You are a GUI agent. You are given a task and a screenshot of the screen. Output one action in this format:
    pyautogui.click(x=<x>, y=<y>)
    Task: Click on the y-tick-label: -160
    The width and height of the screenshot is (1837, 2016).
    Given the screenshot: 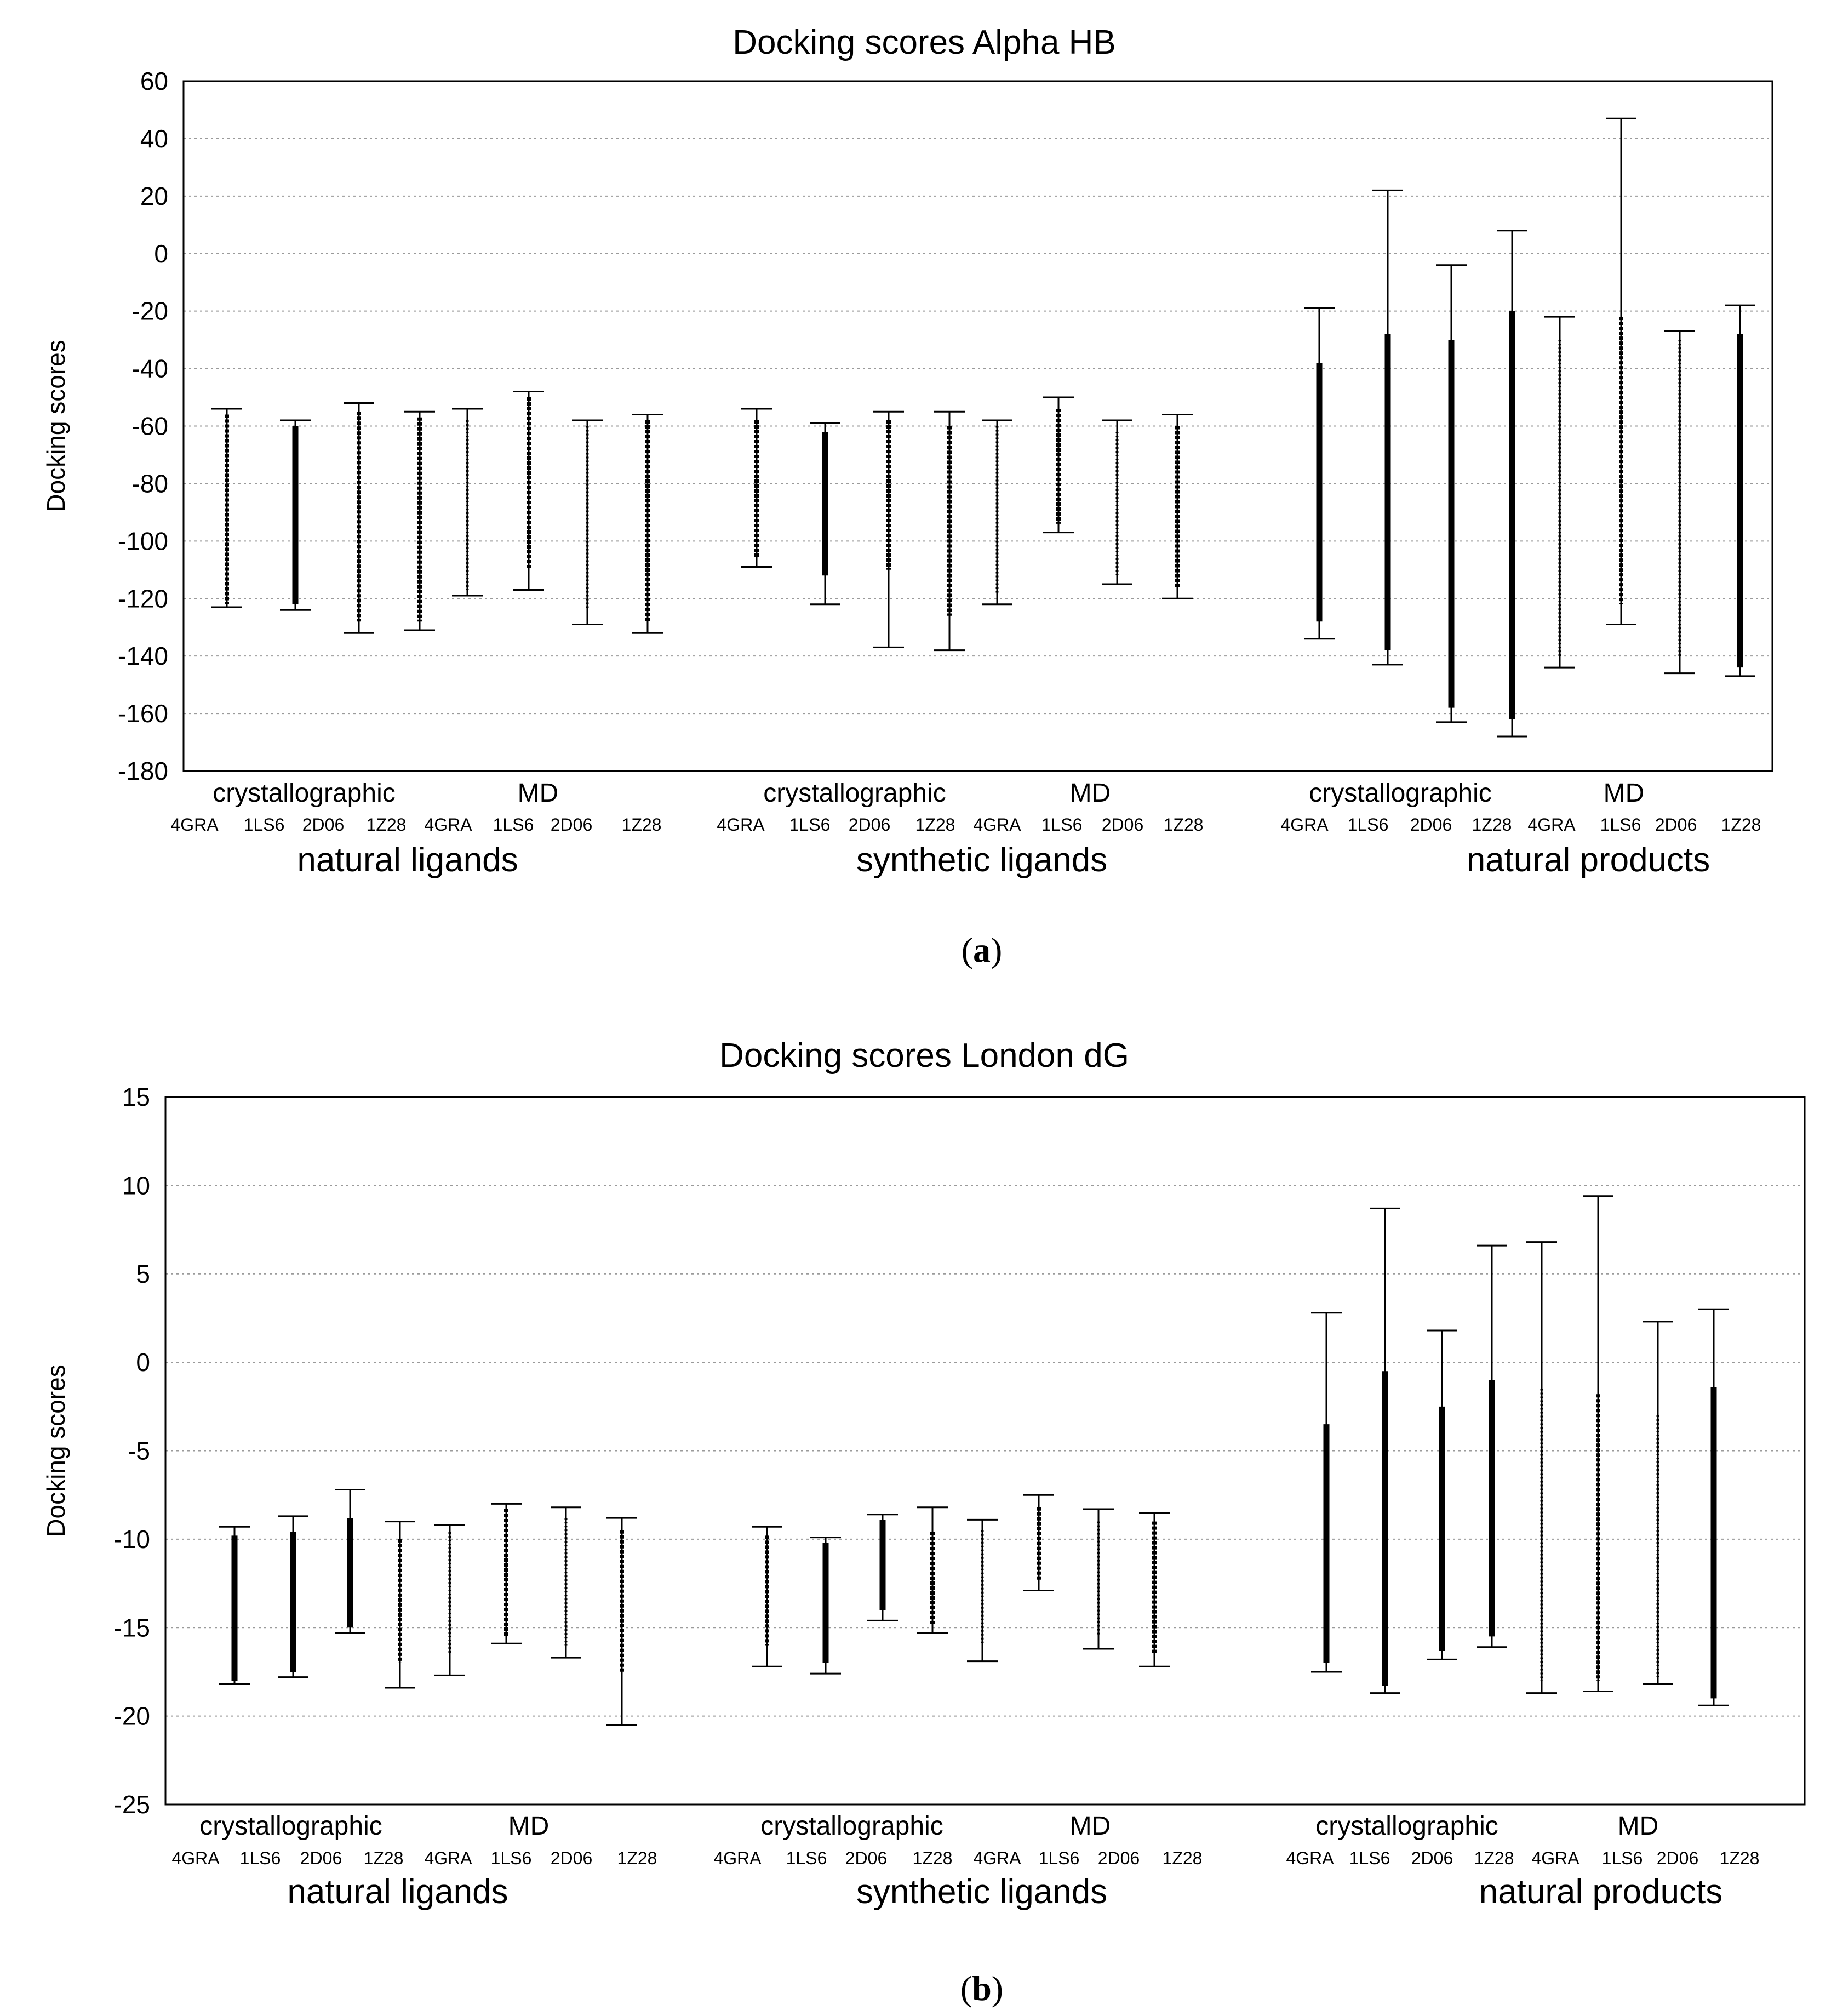 What is the action you would take?
    pyautogui.click(x=143, y=713)
    